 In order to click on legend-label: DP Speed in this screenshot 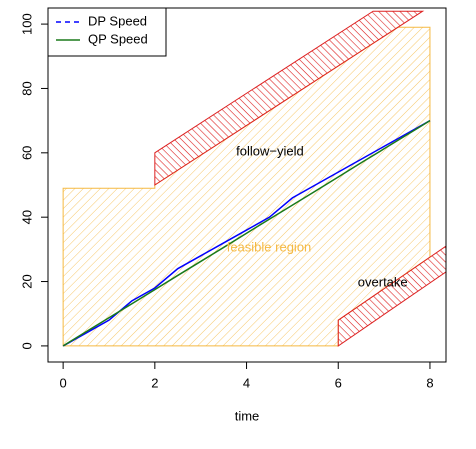, I will do `click(117, 20)`.